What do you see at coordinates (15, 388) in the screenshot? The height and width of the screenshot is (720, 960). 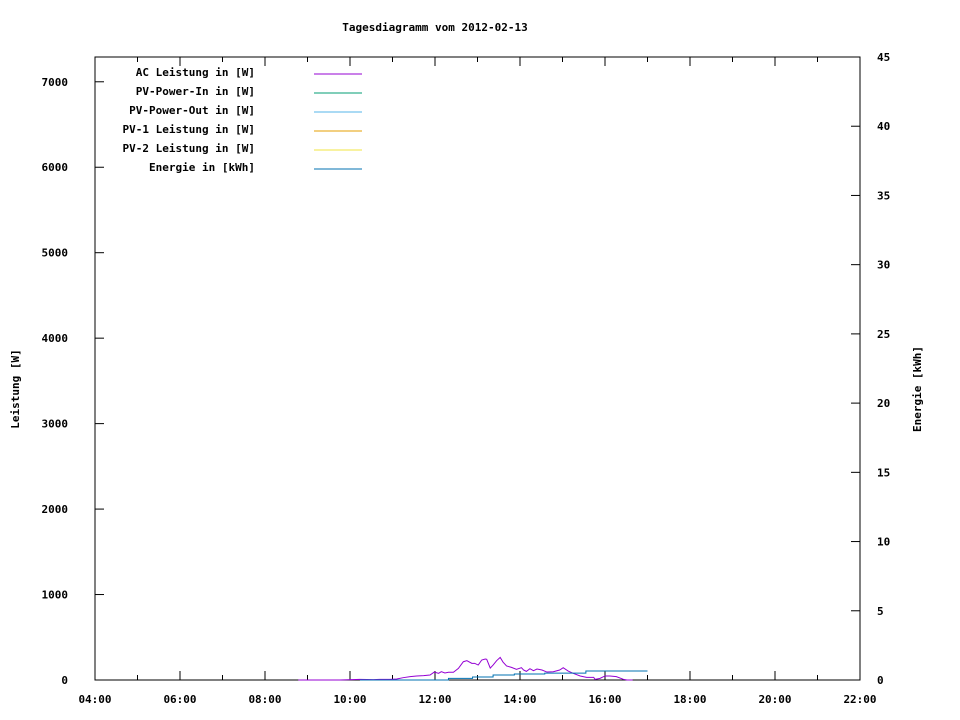 I see `y-axis-label: Leistung [W]` at bounding box center [15, 388].